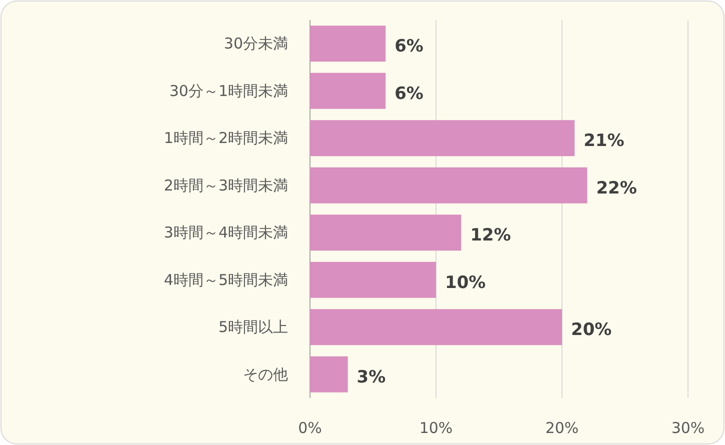 This screenshot has width=725, height=445. What do you see at coordinates (228, 91) in the screenshot?
I see `y-tick-label: 30分～1時間未満` at bounding box center [228, 91].